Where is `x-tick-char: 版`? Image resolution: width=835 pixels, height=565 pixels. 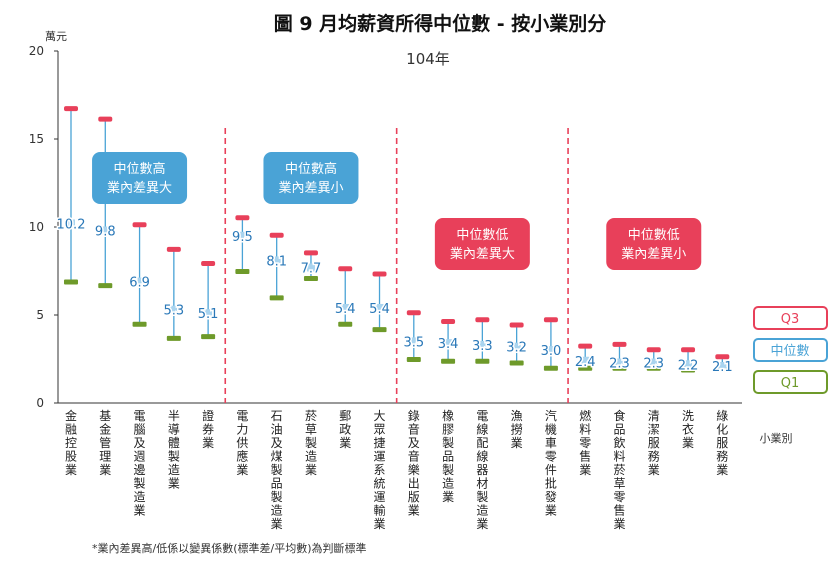 x-tick-char: 版 is located at coordinates (414, 497).